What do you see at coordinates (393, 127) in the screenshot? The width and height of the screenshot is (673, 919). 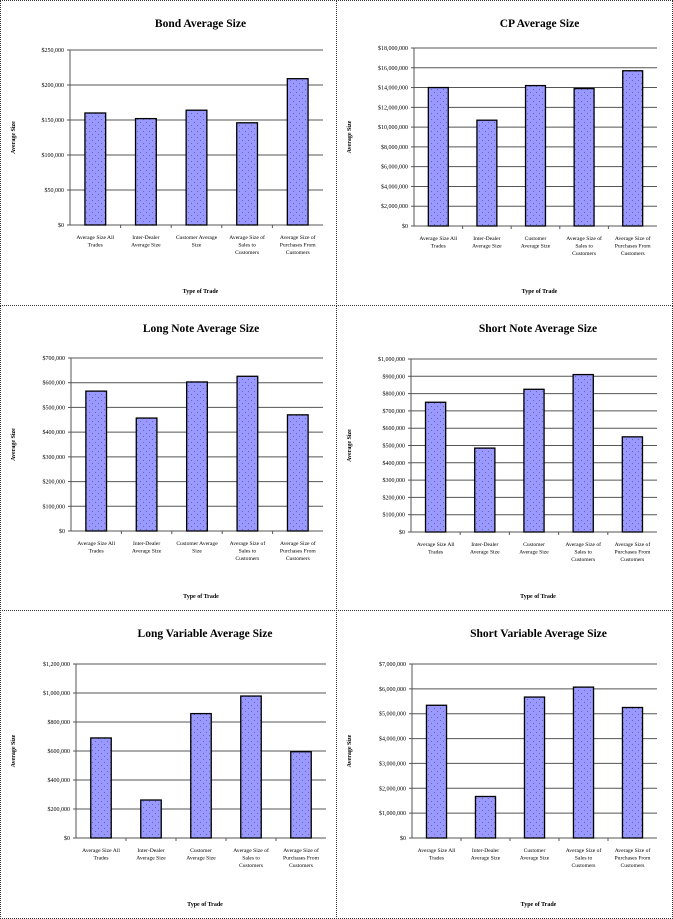 I see `y-tick-label: $10,000,000` at bounding box center [393, 127].